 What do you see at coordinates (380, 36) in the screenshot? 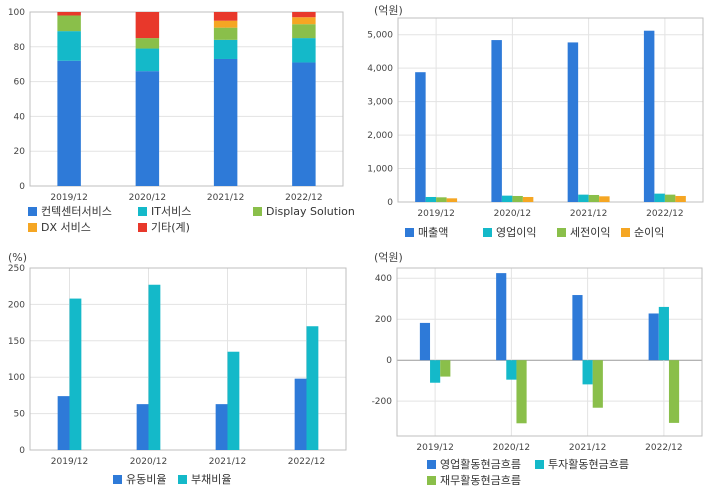
I see `income-y-tick-label: 5,000` at bounding box center [380, 36].